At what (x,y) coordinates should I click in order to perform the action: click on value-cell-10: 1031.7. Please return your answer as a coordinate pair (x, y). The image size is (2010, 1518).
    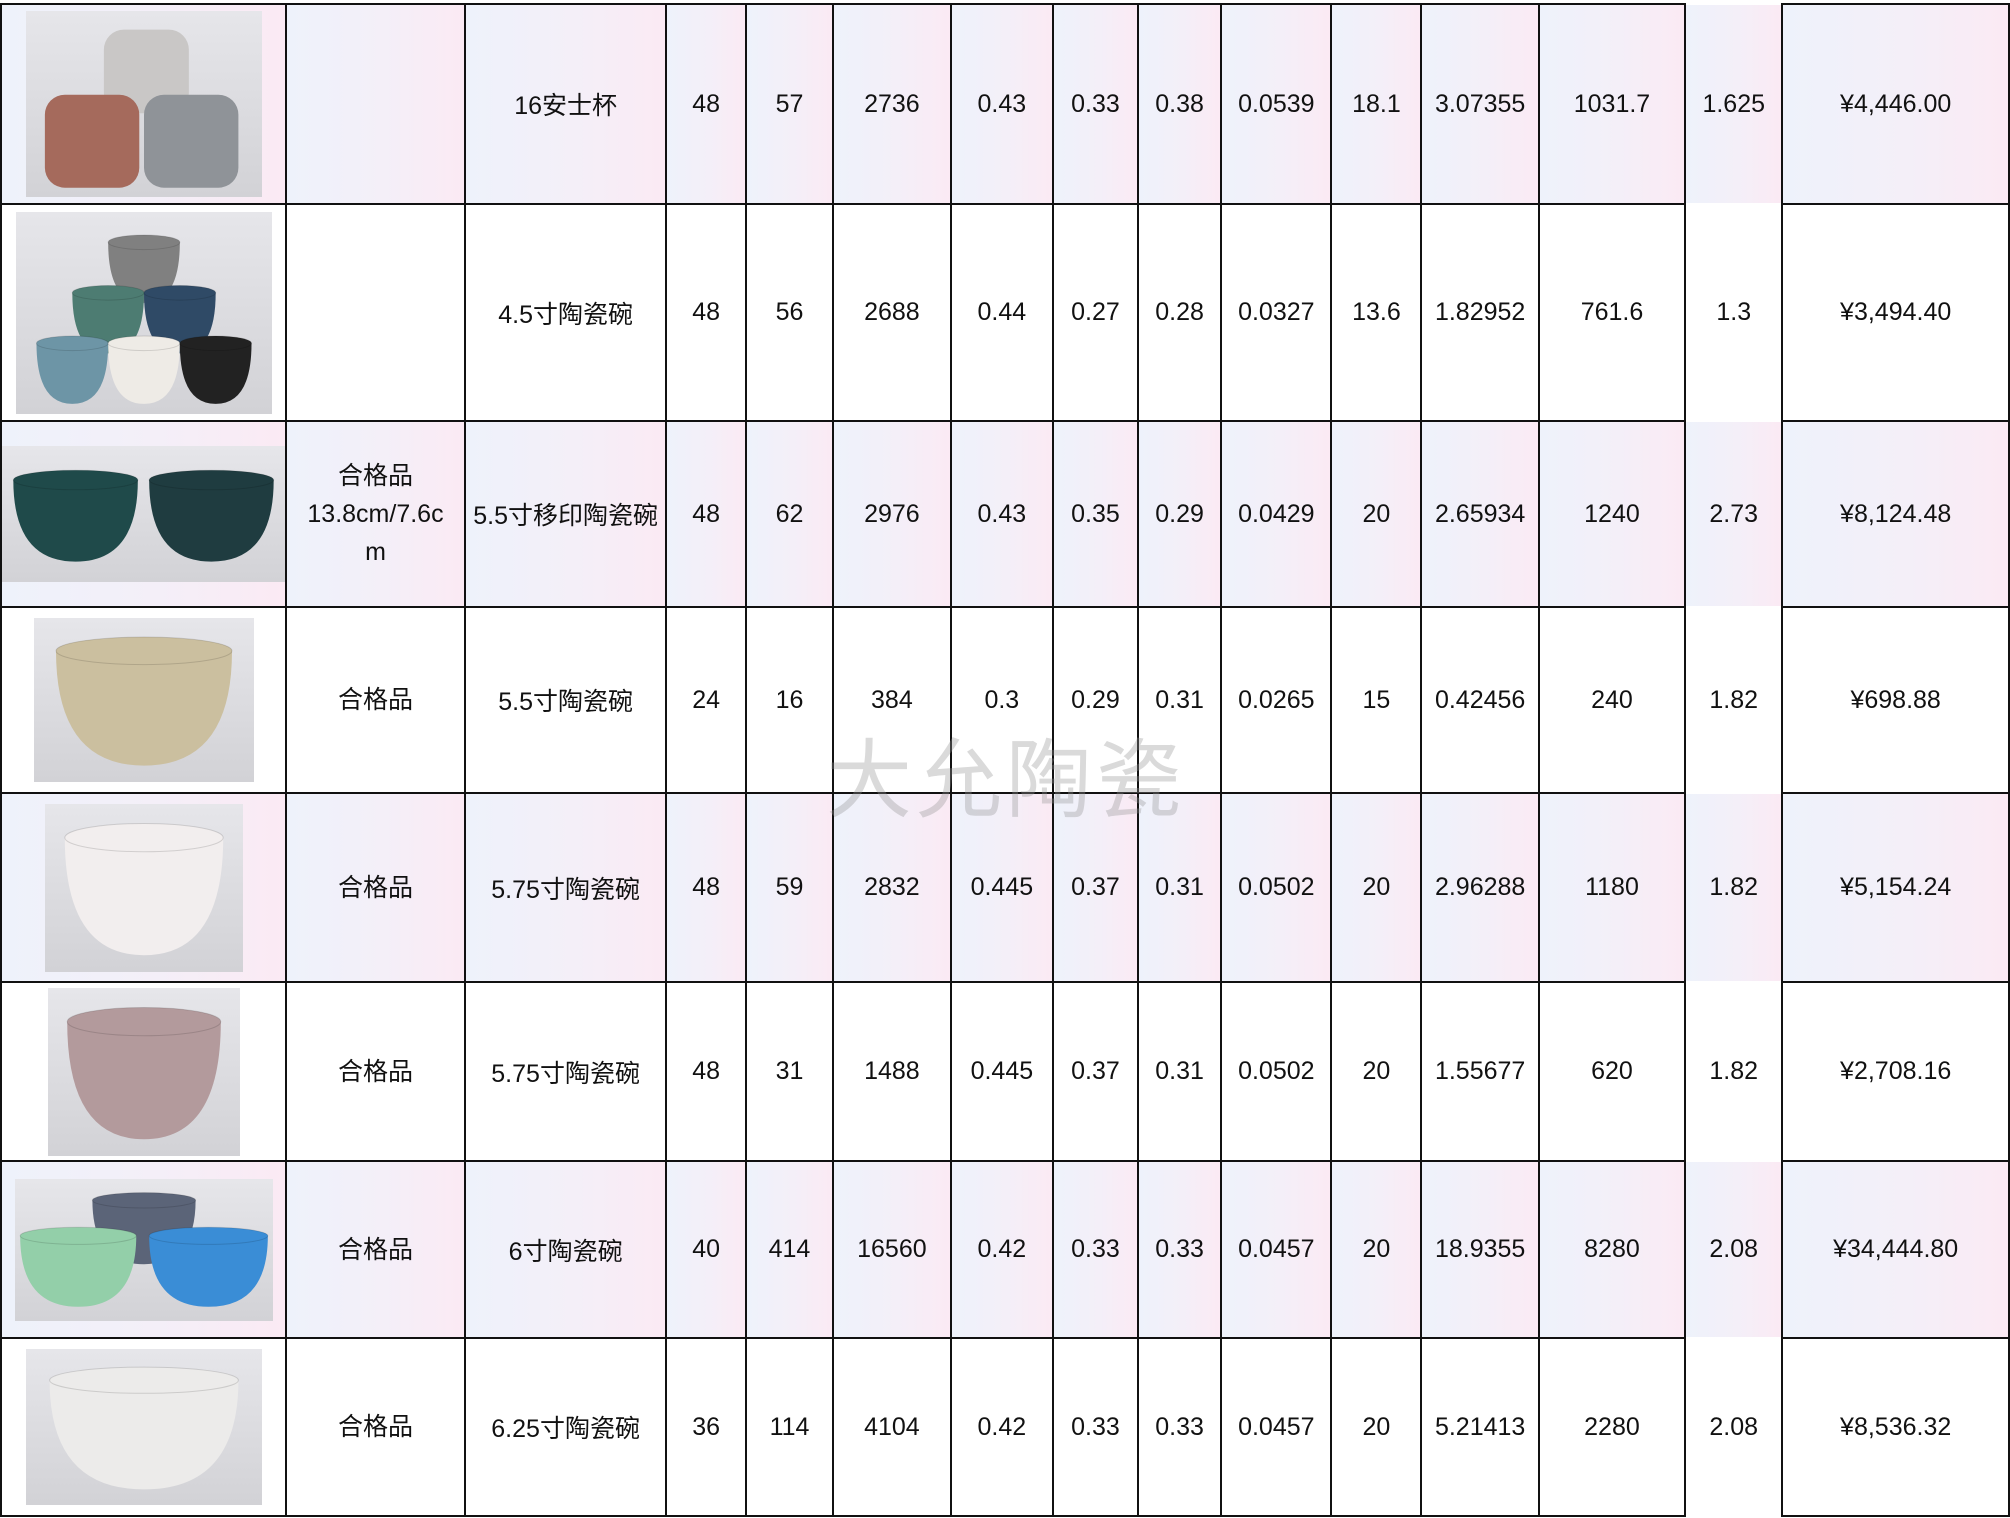
    Looking at the image, I should click on (1612, 104).